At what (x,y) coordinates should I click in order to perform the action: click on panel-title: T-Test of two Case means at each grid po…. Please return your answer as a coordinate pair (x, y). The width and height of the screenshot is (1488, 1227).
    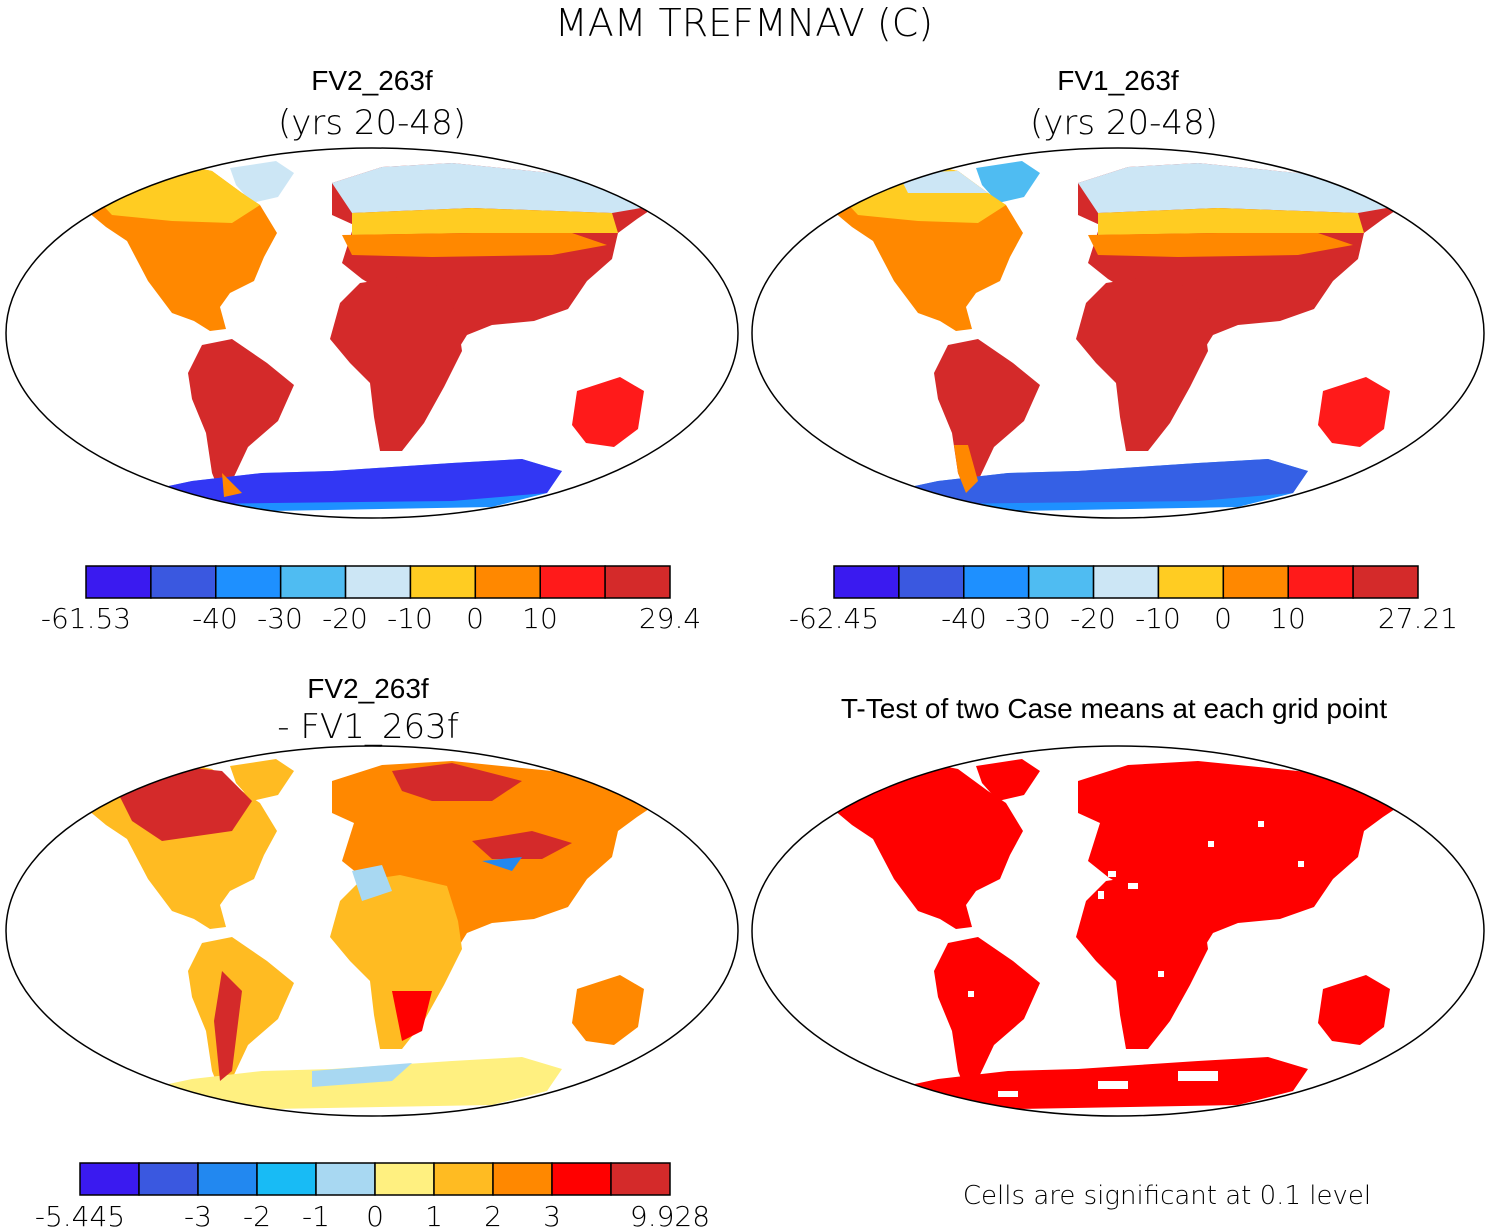
    Looking at the image, I should click on (1114, 708).